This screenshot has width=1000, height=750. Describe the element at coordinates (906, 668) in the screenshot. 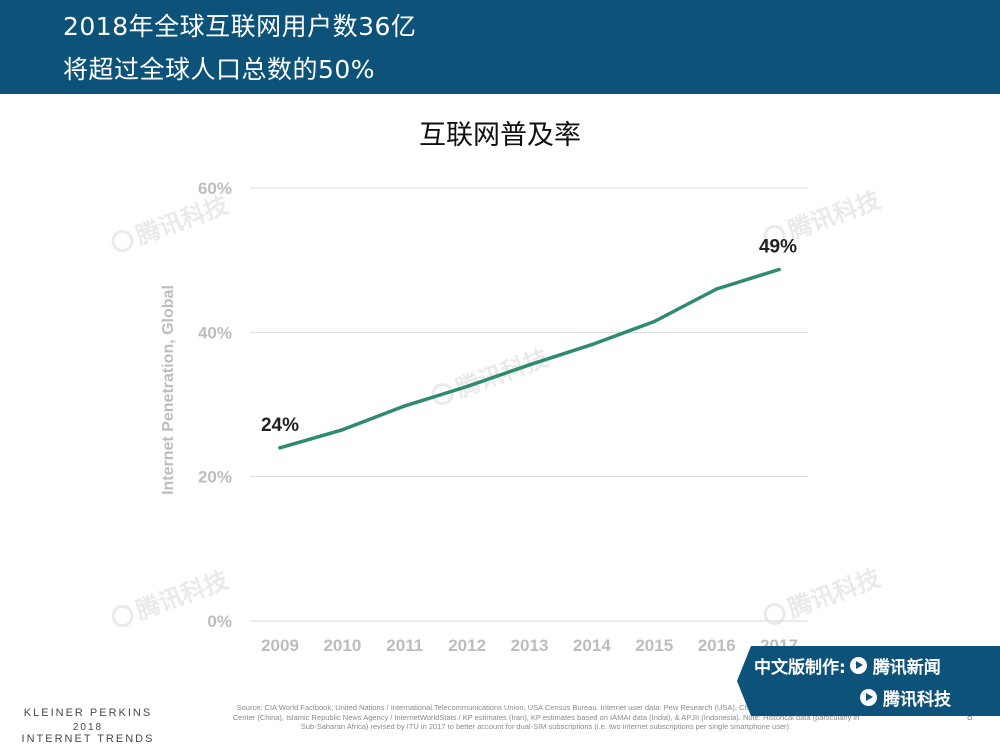

I see `badge-brand-news: 腾讯新闻` at that location.